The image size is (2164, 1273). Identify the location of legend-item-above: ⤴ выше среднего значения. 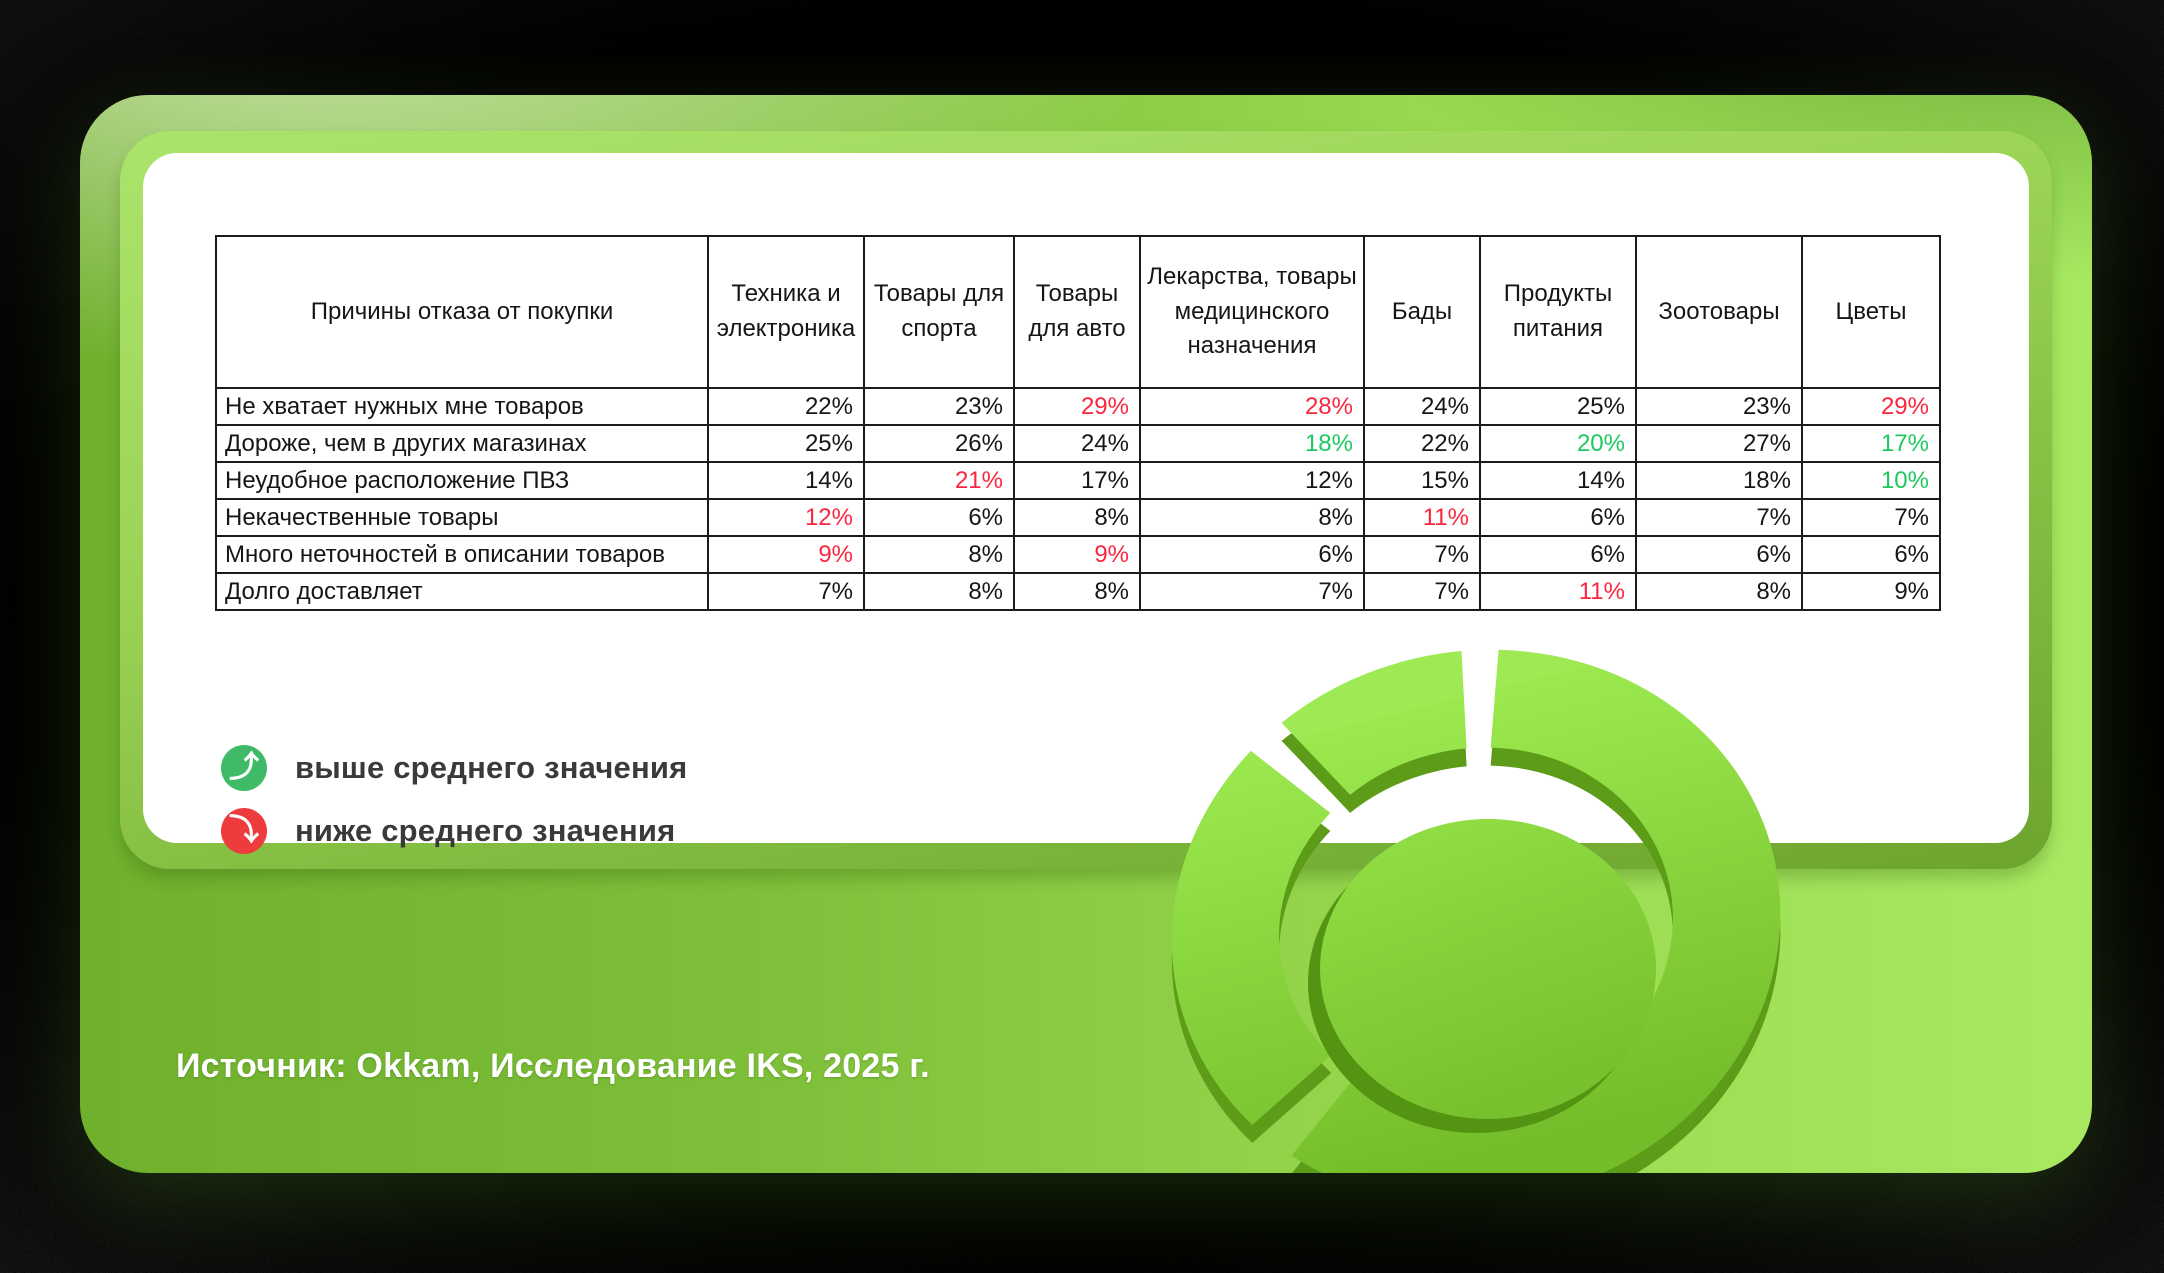
(454, 768).